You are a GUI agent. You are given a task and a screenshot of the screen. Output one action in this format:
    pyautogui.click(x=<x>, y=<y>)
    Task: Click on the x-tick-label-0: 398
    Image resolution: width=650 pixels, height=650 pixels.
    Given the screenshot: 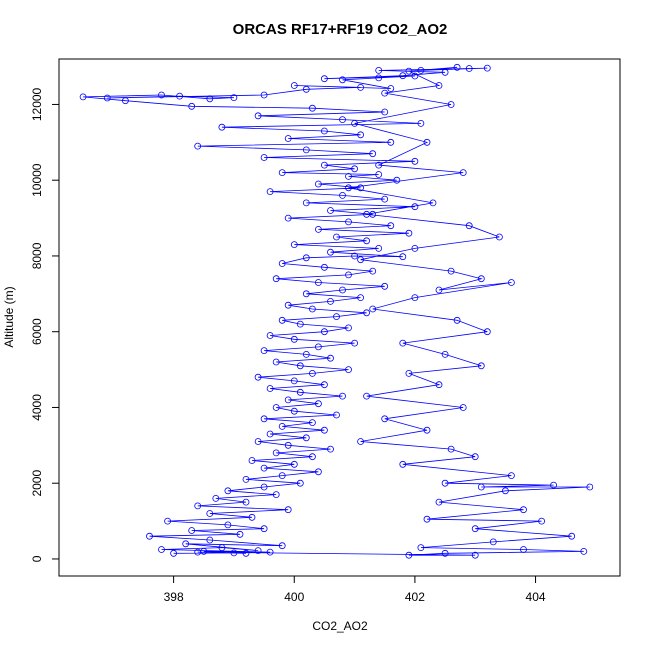 What is the action you would take?
    pyautogui.click(x=174, y=597)
    